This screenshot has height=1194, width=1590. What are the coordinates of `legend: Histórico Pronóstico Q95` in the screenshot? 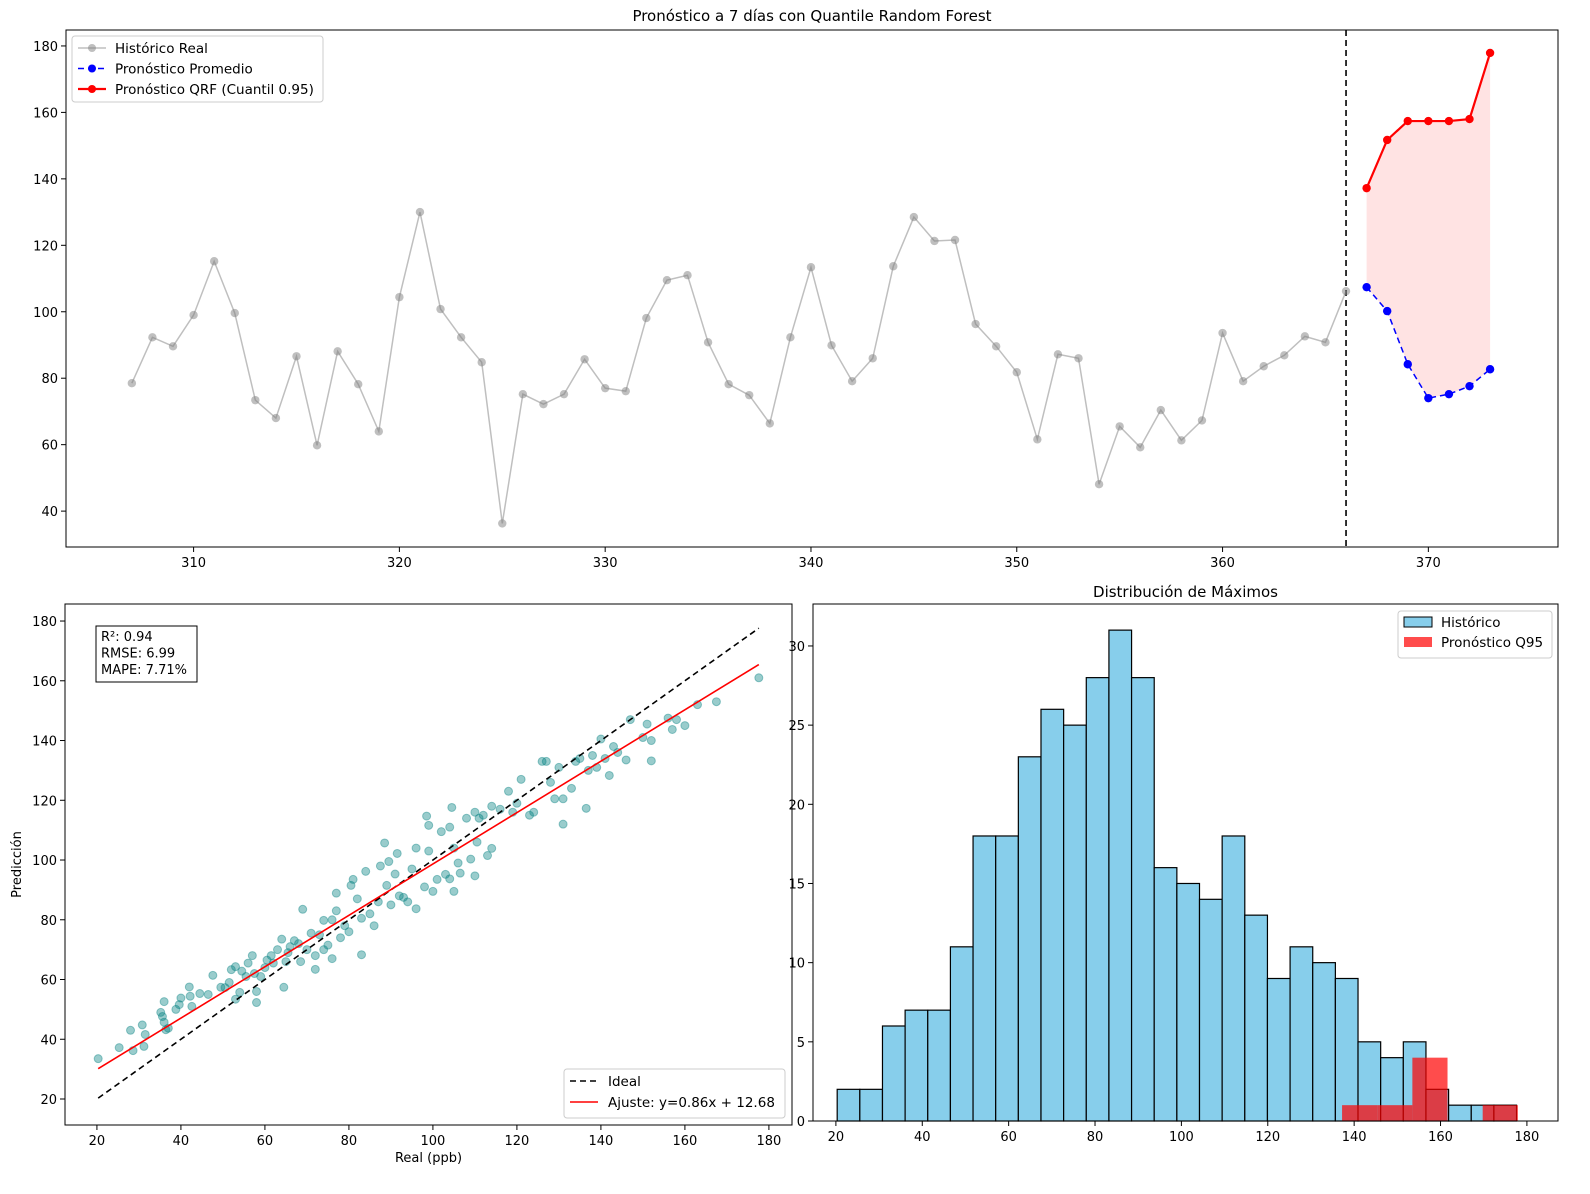 It's located at (1475, 634).